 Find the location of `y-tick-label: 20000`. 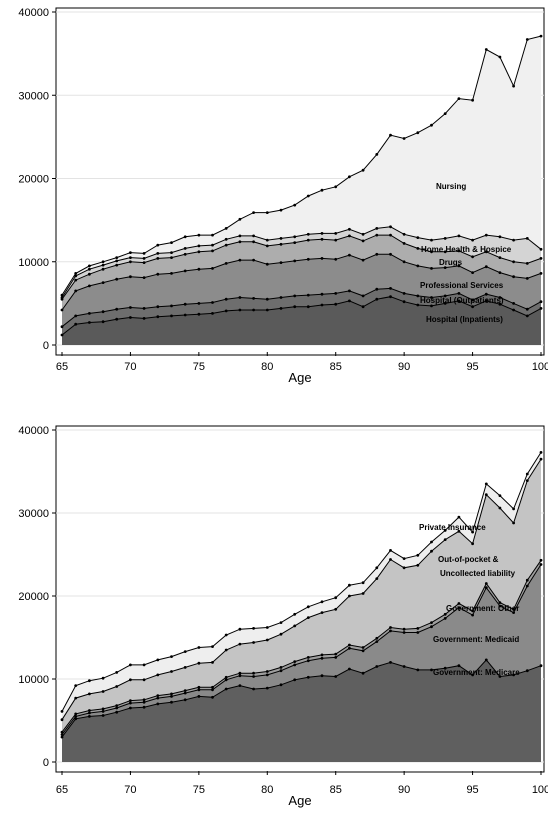

y-tick-label: 20000 is located at coordinates (33, 597).